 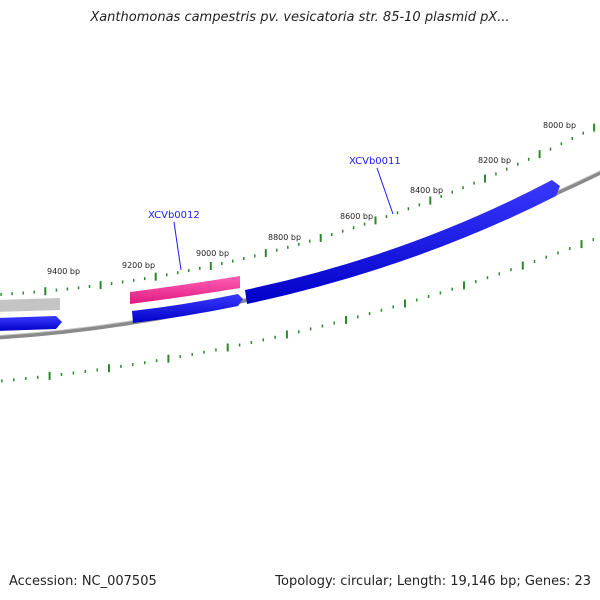 I want to click on tick-label-8000: 8000 bp, so click(x=559, y=125).